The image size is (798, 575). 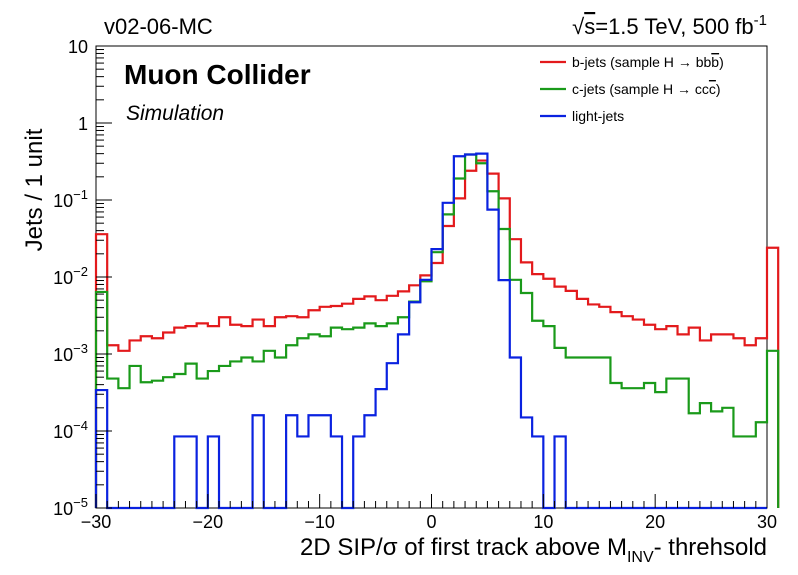 What do you see at coordinates (646, 89) in the screenshot?
I see `legend-entry-label: c-jets (sample H → ccc)` at bounding box center [646, 89].